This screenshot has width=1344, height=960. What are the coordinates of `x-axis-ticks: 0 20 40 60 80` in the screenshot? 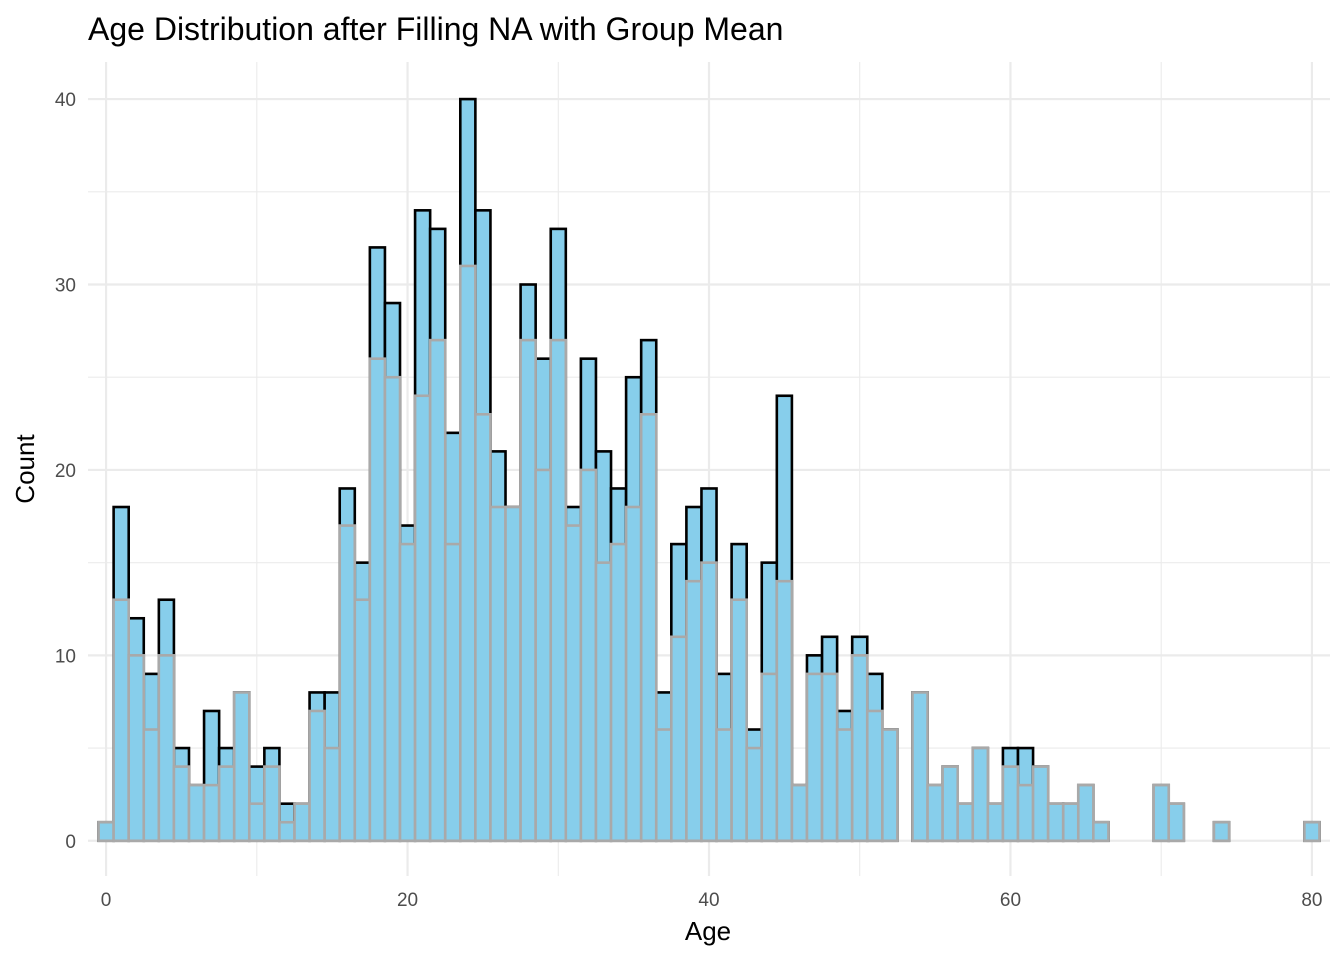 It's located at (712, 900).